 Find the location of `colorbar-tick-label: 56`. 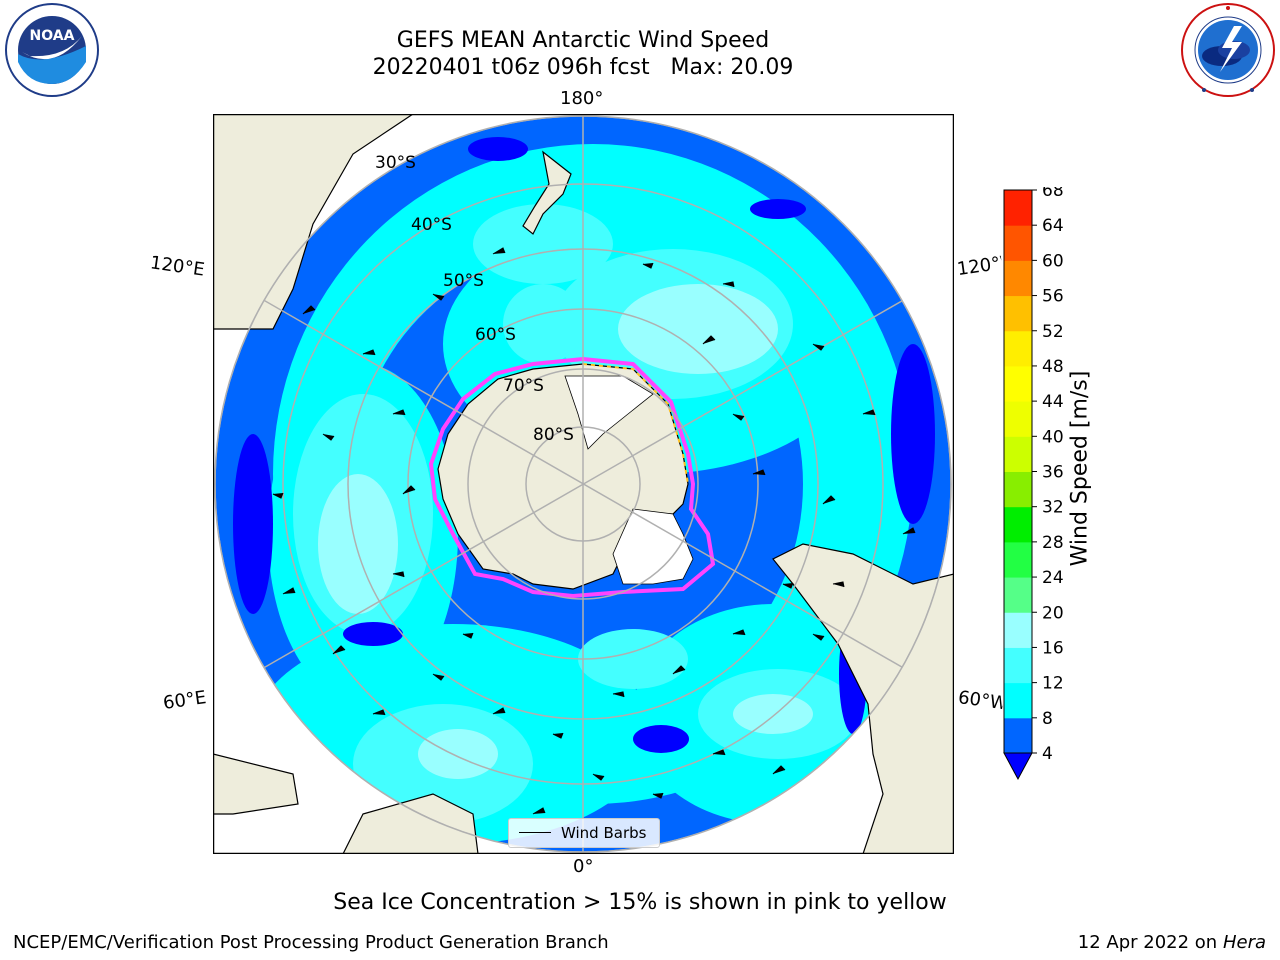

colorbar-tick-label: 56 is located at coordinates (1053, 297).